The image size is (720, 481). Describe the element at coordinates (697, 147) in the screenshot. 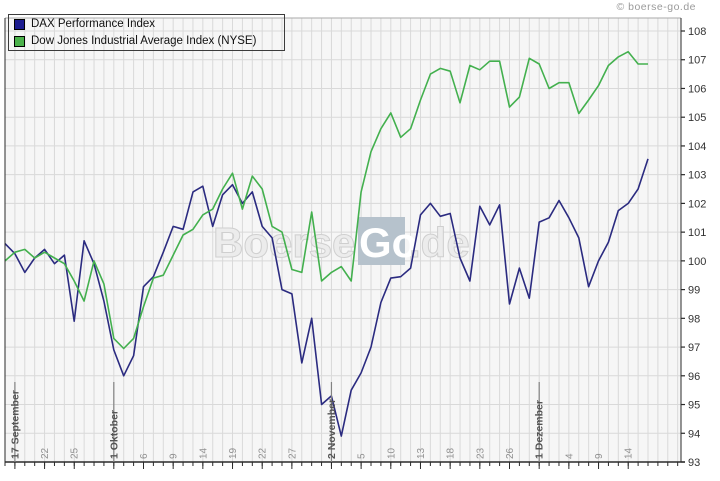

I see `y-axis-label: 104` at that location.